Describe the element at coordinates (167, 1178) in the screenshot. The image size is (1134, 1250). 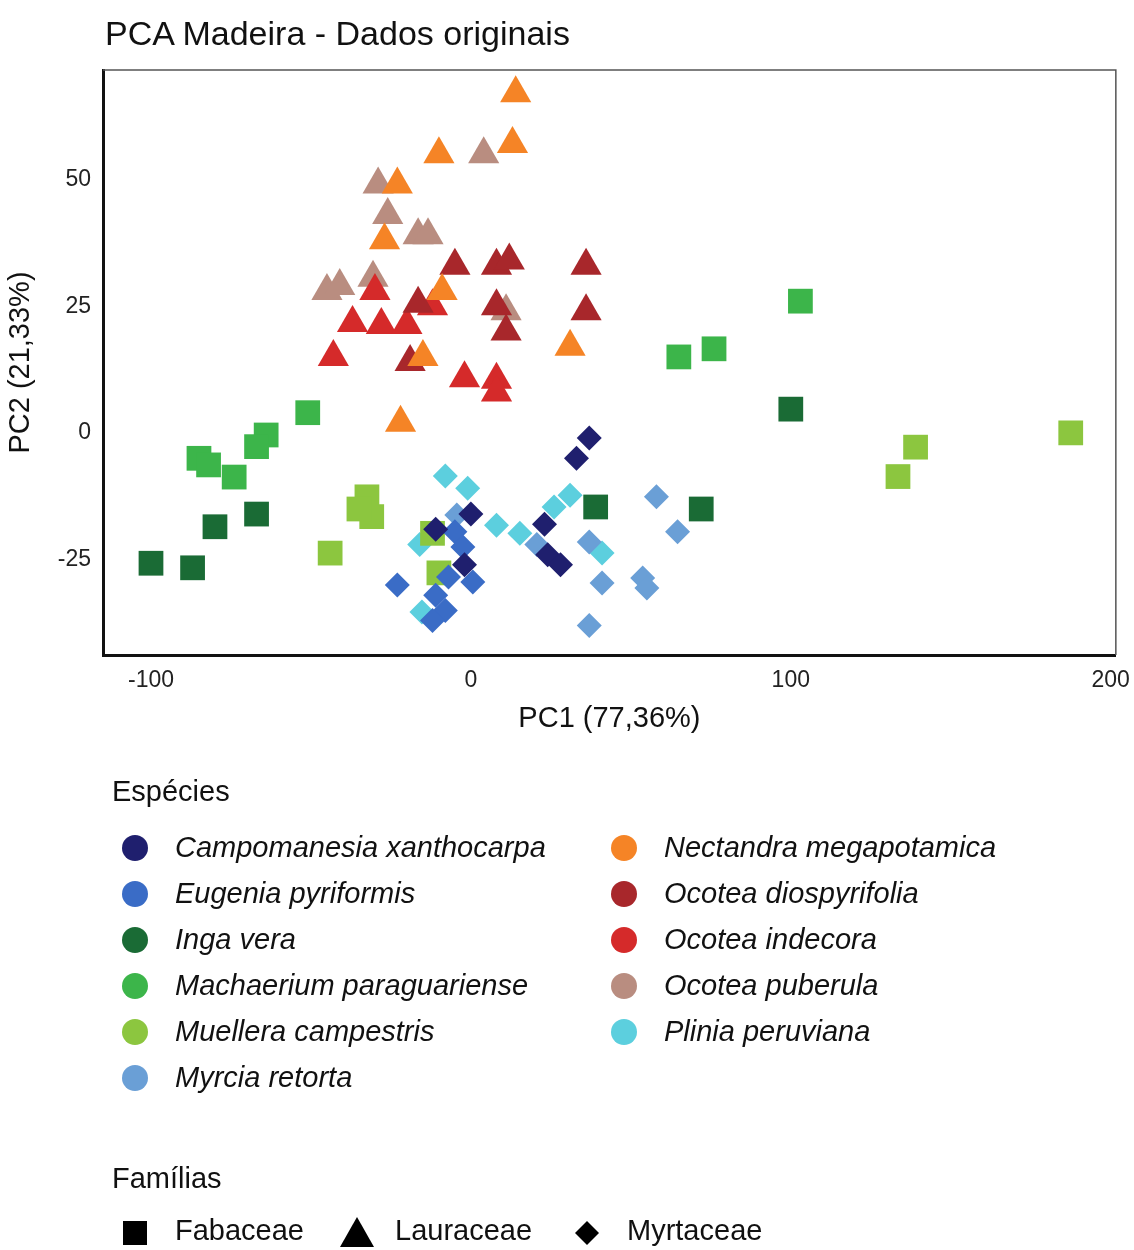
I see `text: Famílias` at that location.